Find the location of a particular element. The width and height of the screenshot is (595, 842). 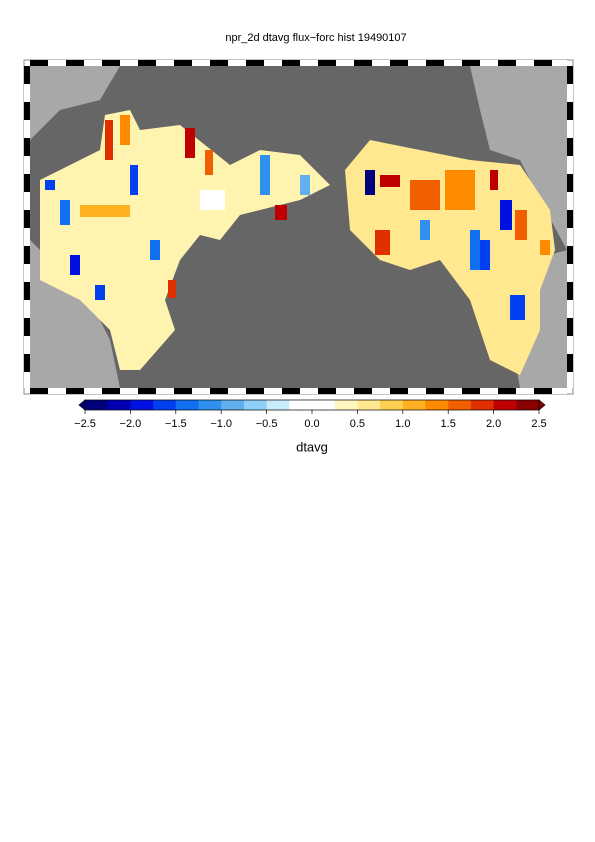

colorbar-tick-label: 1.5 is located at coordinates (448, 424).